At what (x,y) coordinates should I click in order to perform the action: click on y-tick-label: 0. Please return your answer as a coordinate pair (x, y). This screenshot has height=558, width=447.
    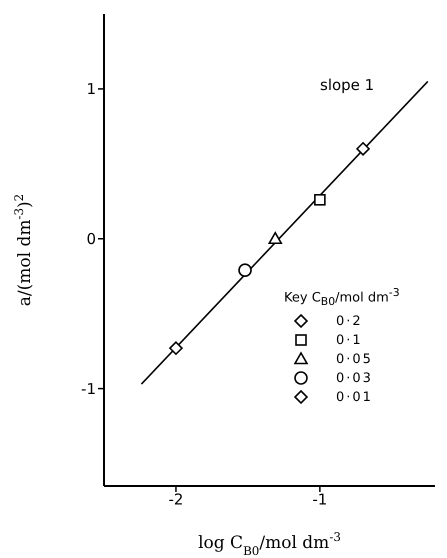
    Looking at the image, I should click on (91, 239).